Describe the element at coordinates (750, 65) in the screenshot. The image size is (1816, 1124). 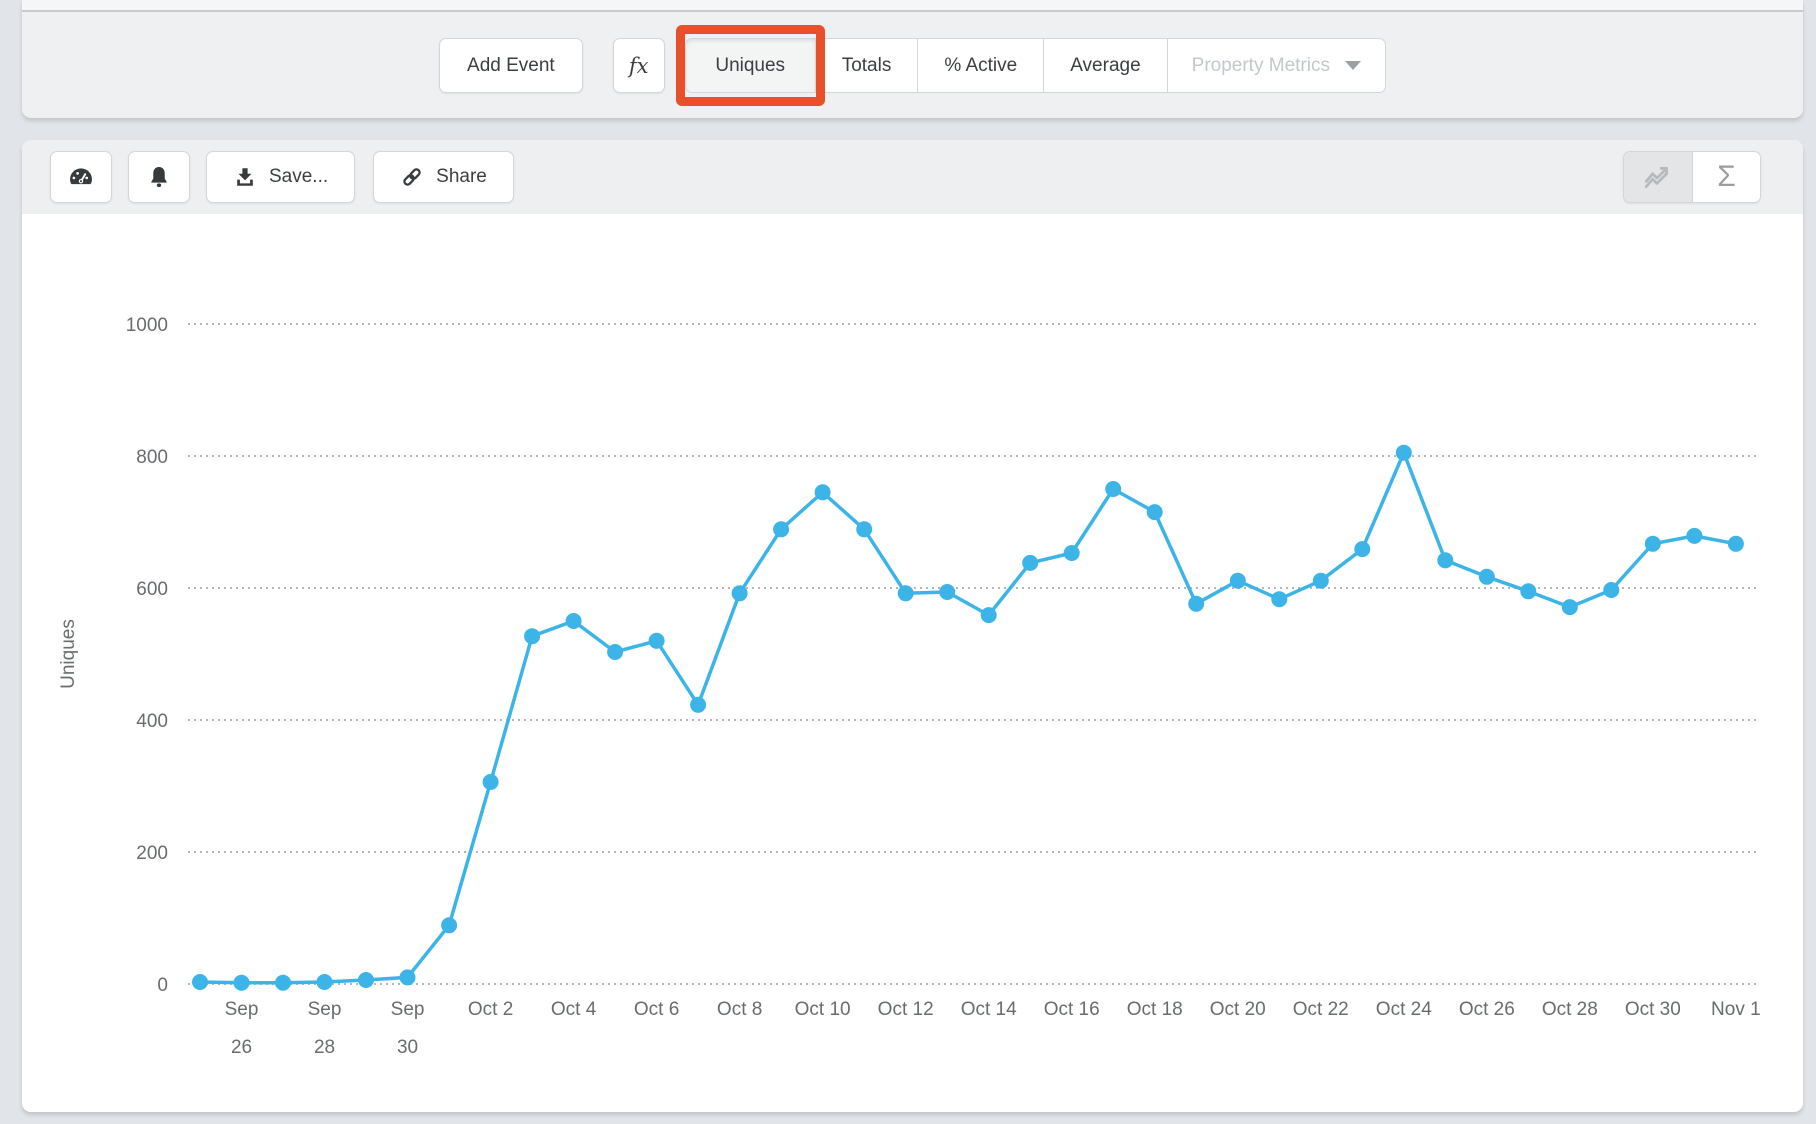
I see `tab-uniques: Uniques` at that location.